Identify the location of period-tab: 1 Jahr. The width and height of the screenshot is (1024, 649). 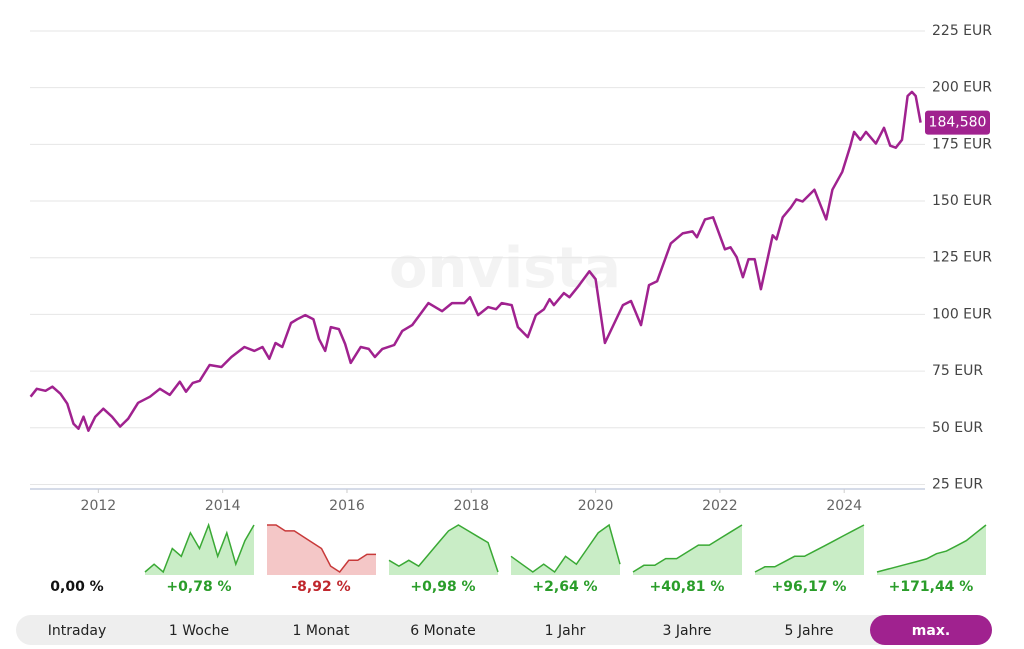
(565, 631).